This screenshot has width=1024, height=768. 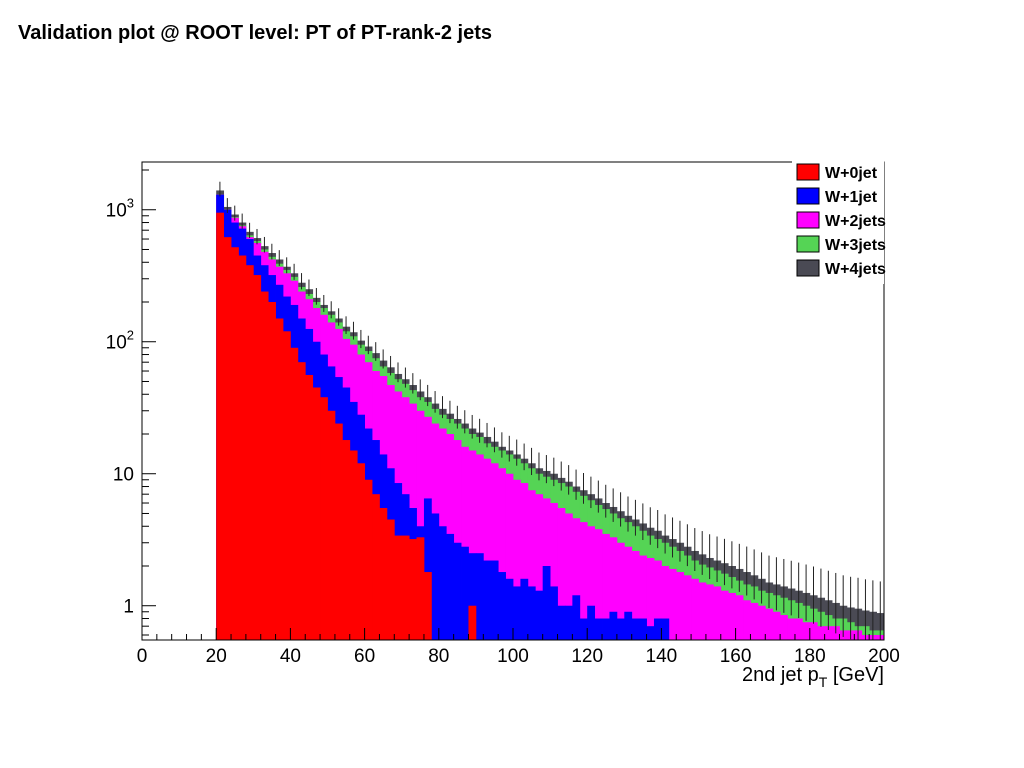 What do you see at coordinates (120, 209) in the screenshot?
I see `y-tick-label: 103` at bounding box center [120, 209].